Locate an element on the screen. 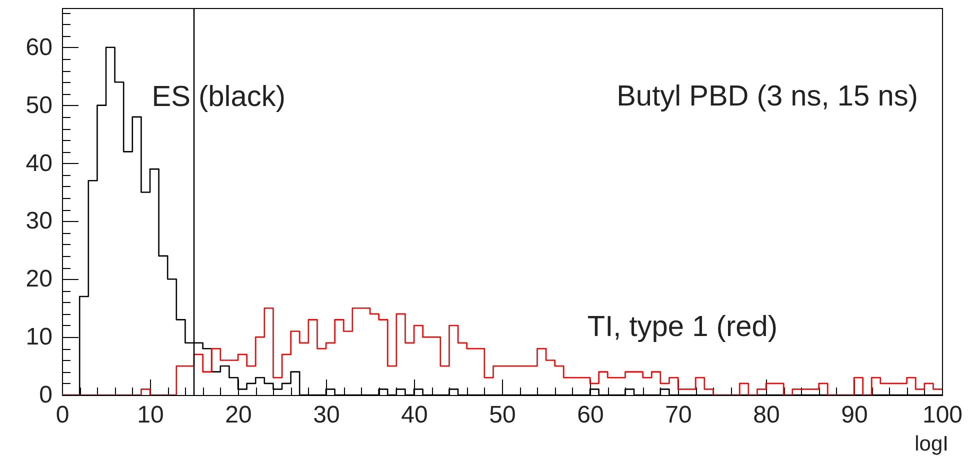  y-tick-label: 10 is located at coordinates (39, 337).